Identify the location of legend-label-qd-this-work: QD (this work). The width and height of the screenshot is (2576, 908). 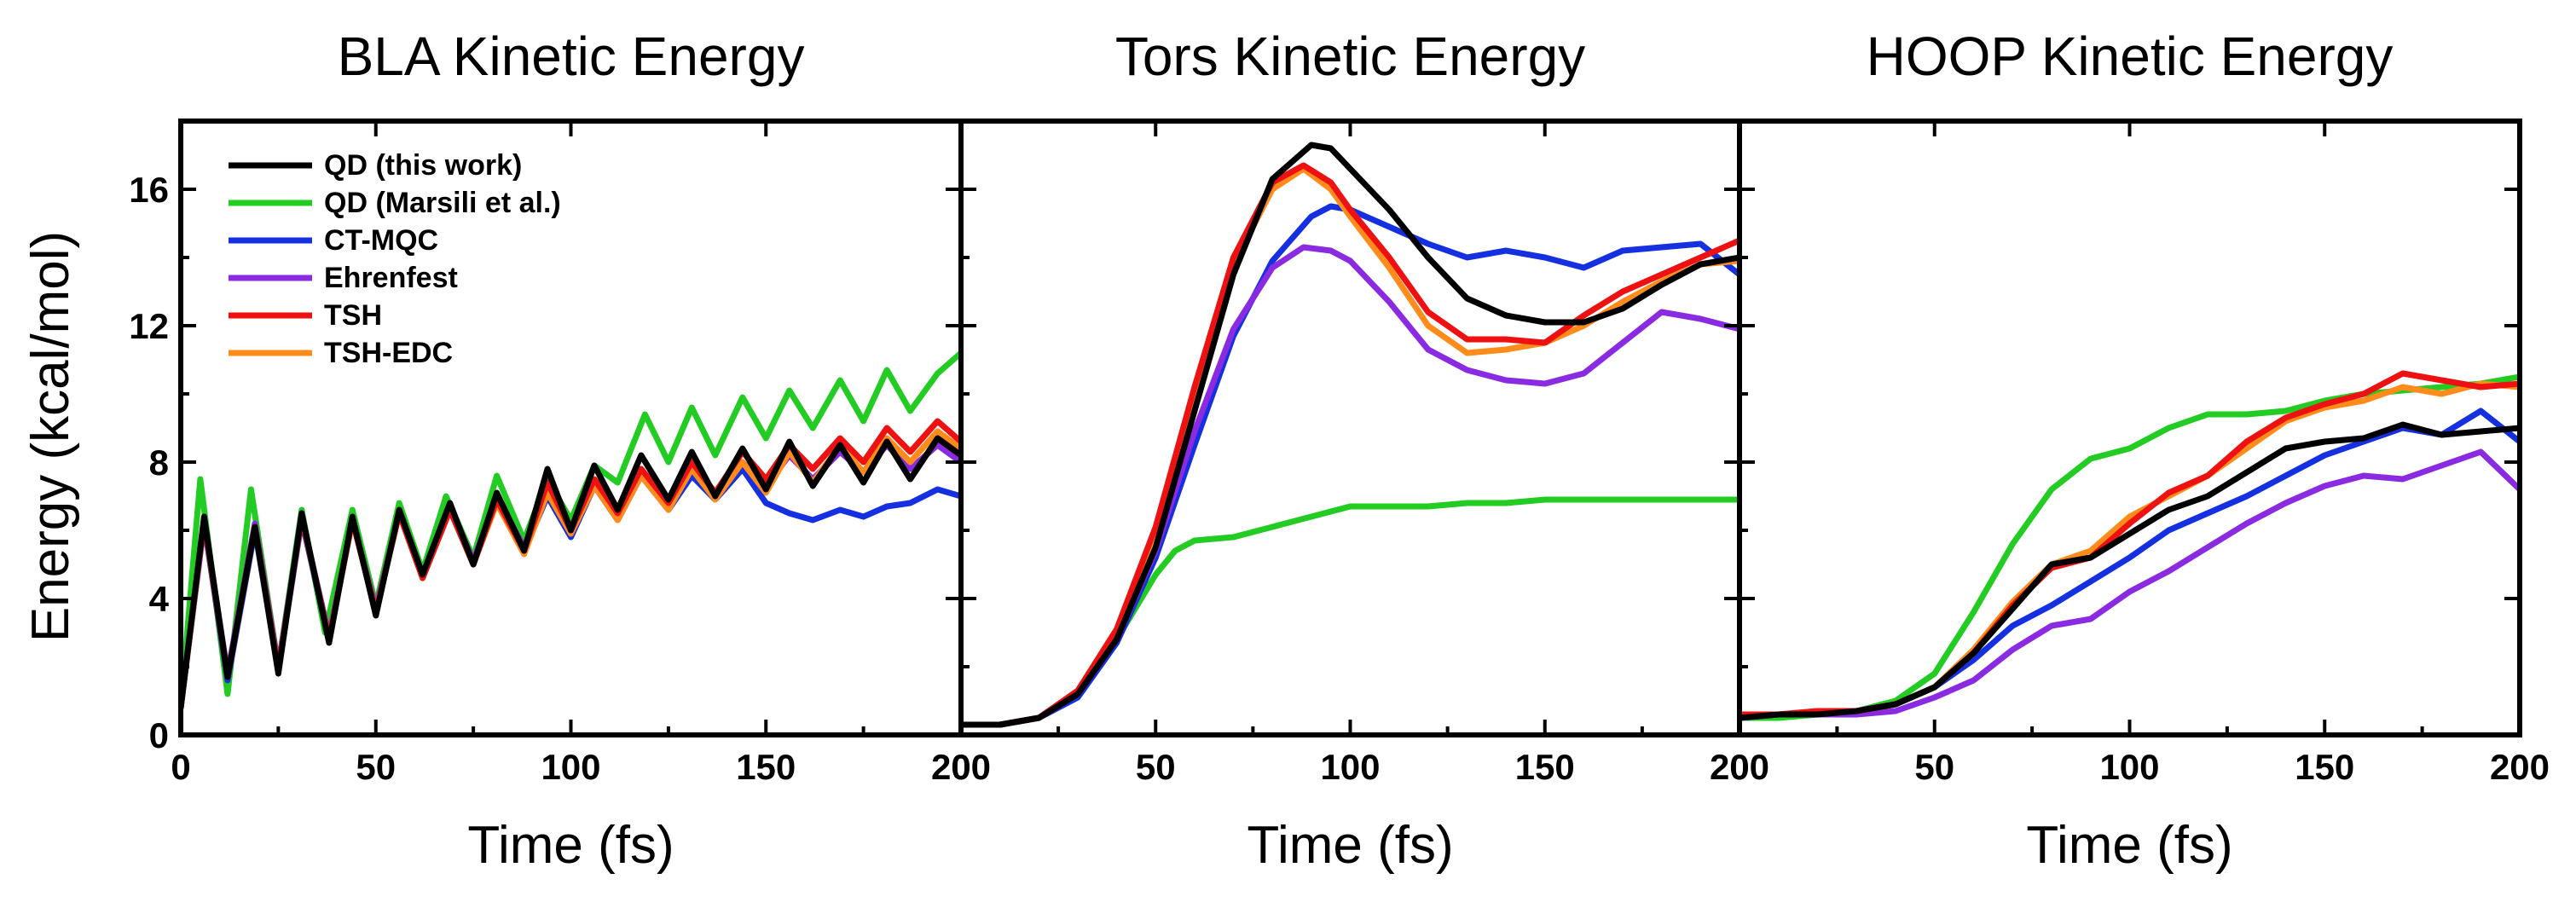
(423, 165).